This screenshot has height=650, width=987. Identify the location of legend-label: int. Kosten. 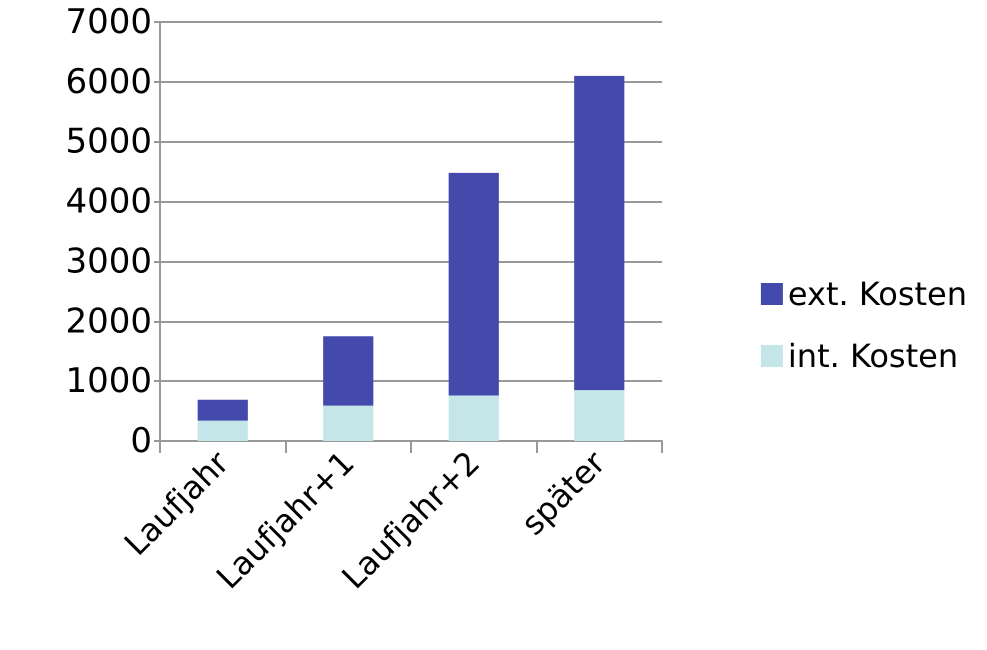
(873, 356).